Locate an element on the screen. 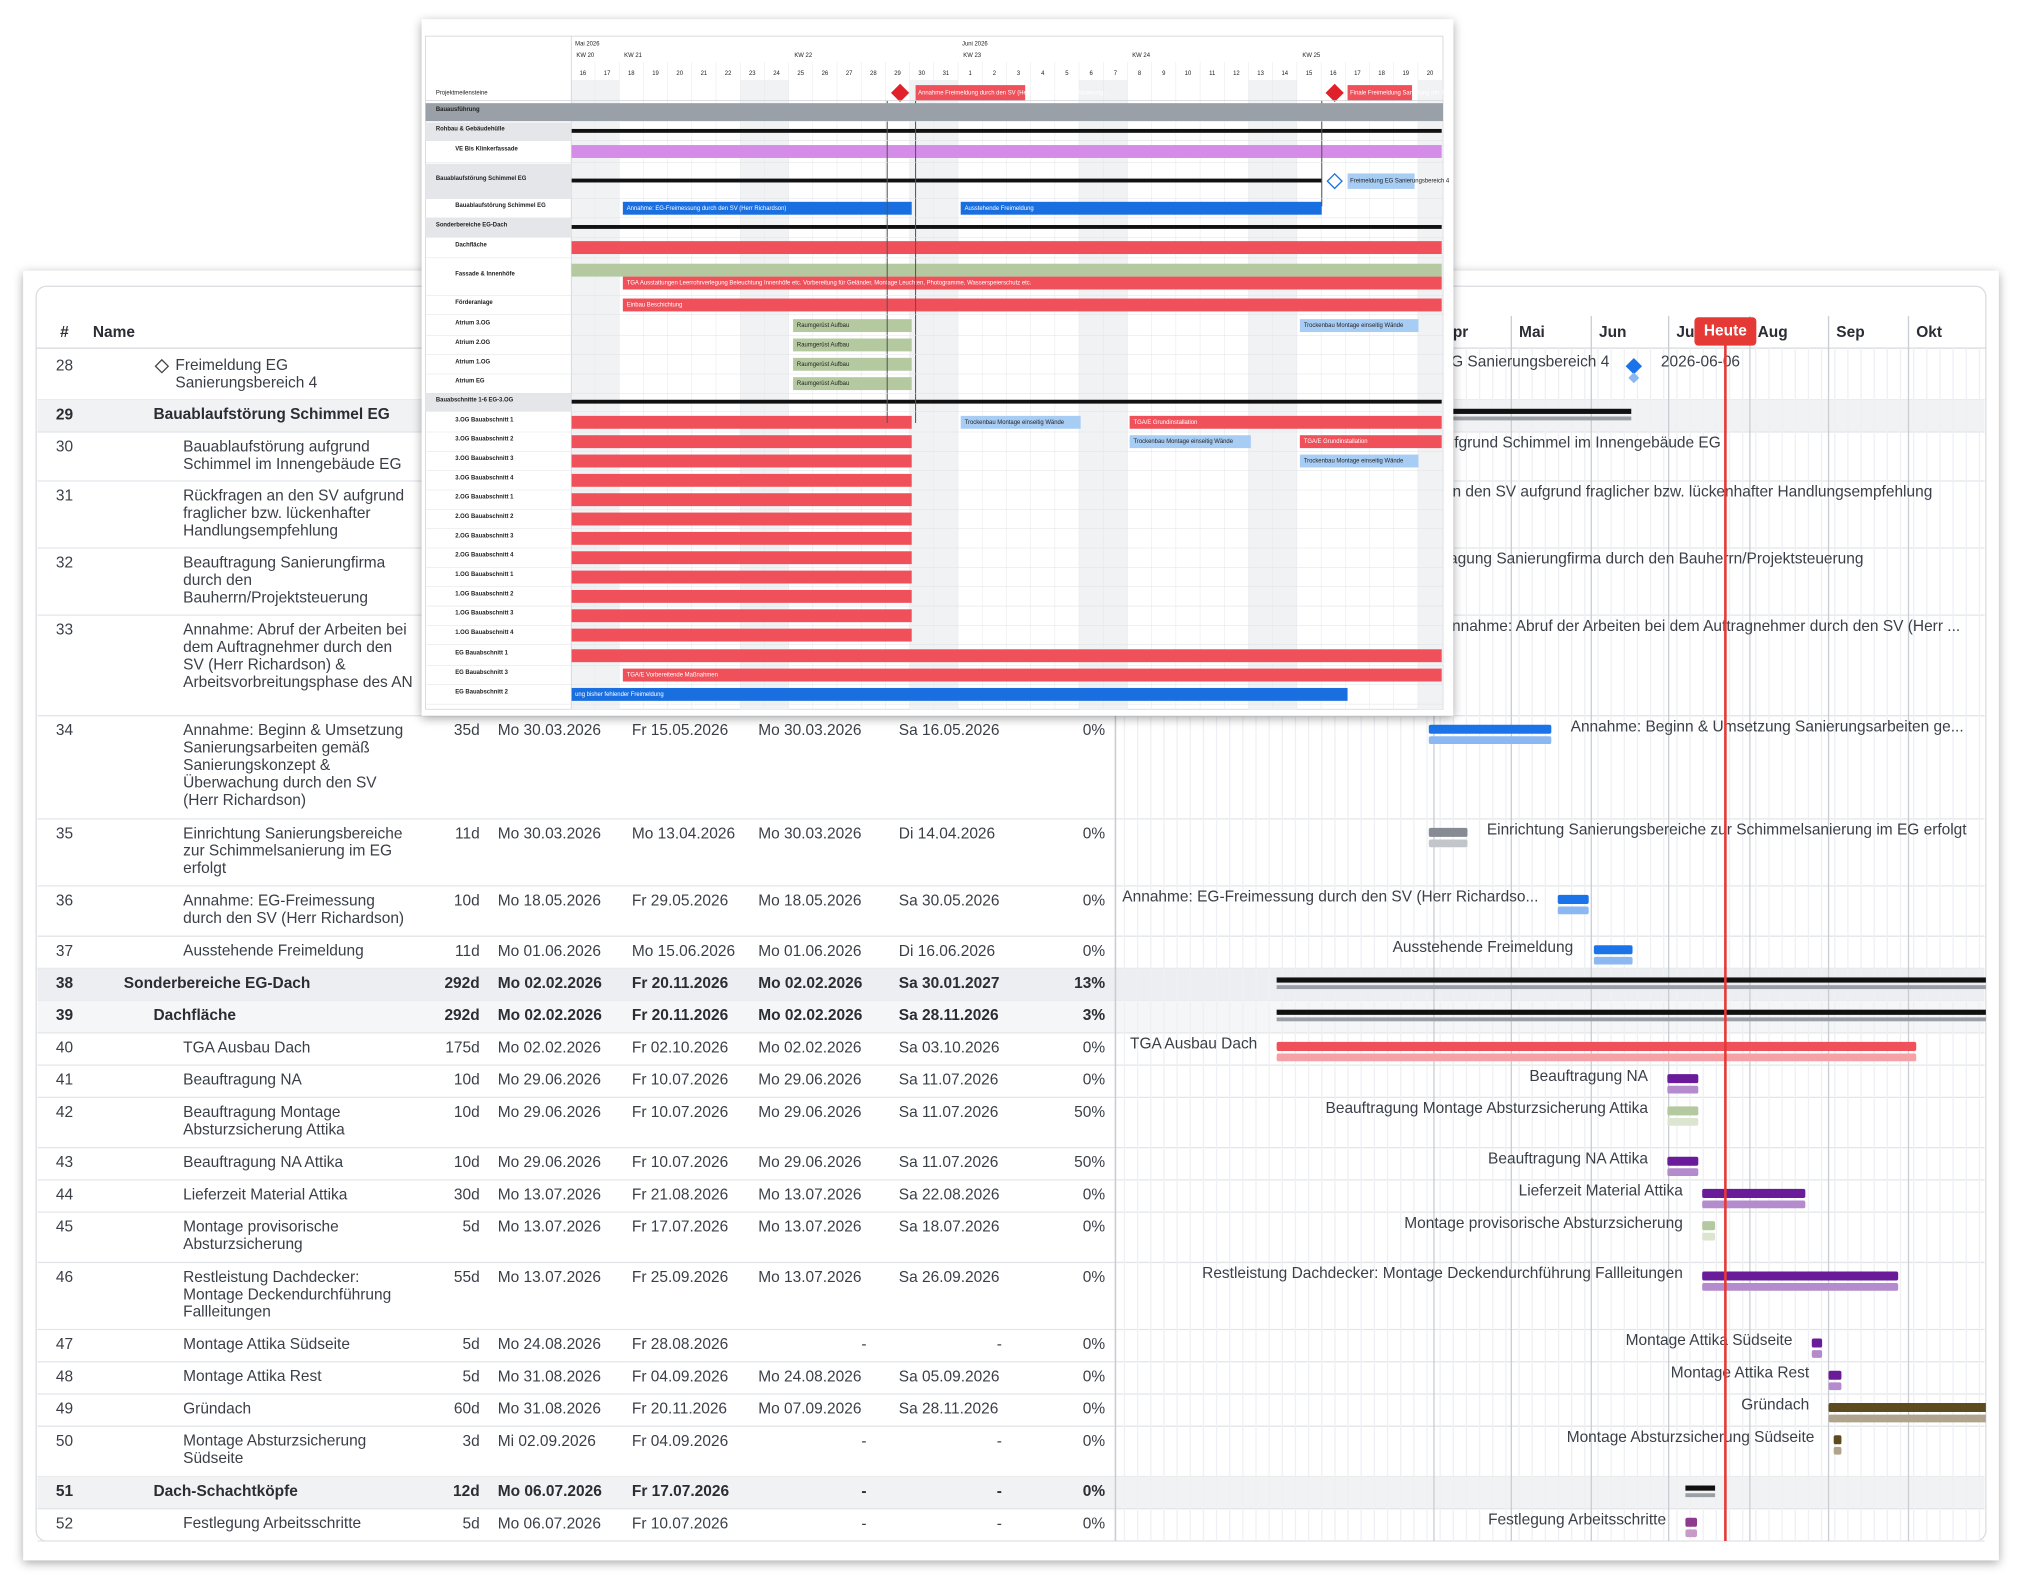 The height and width of the screenshot is (1583, 2022). cell-start: Mo 13.07.2026 is located at coordinates (549, 1227).